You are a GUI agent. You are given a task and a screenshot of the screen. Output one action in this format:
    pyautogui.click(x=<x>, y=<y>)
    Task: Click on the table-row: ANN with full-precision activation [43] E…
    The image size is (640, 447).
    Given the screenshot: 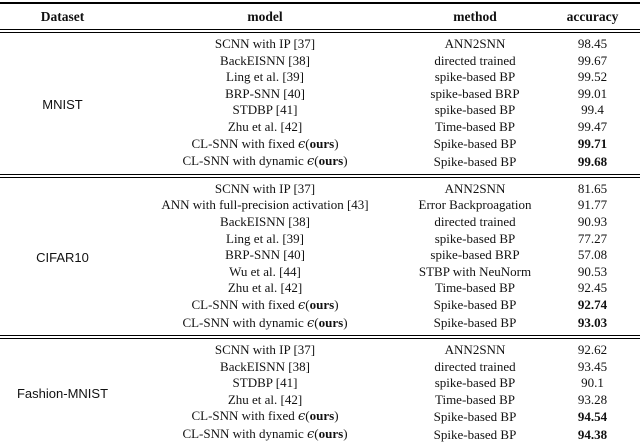 What is the action you would take?
    pyautogui.click(x=320, y=205)
    